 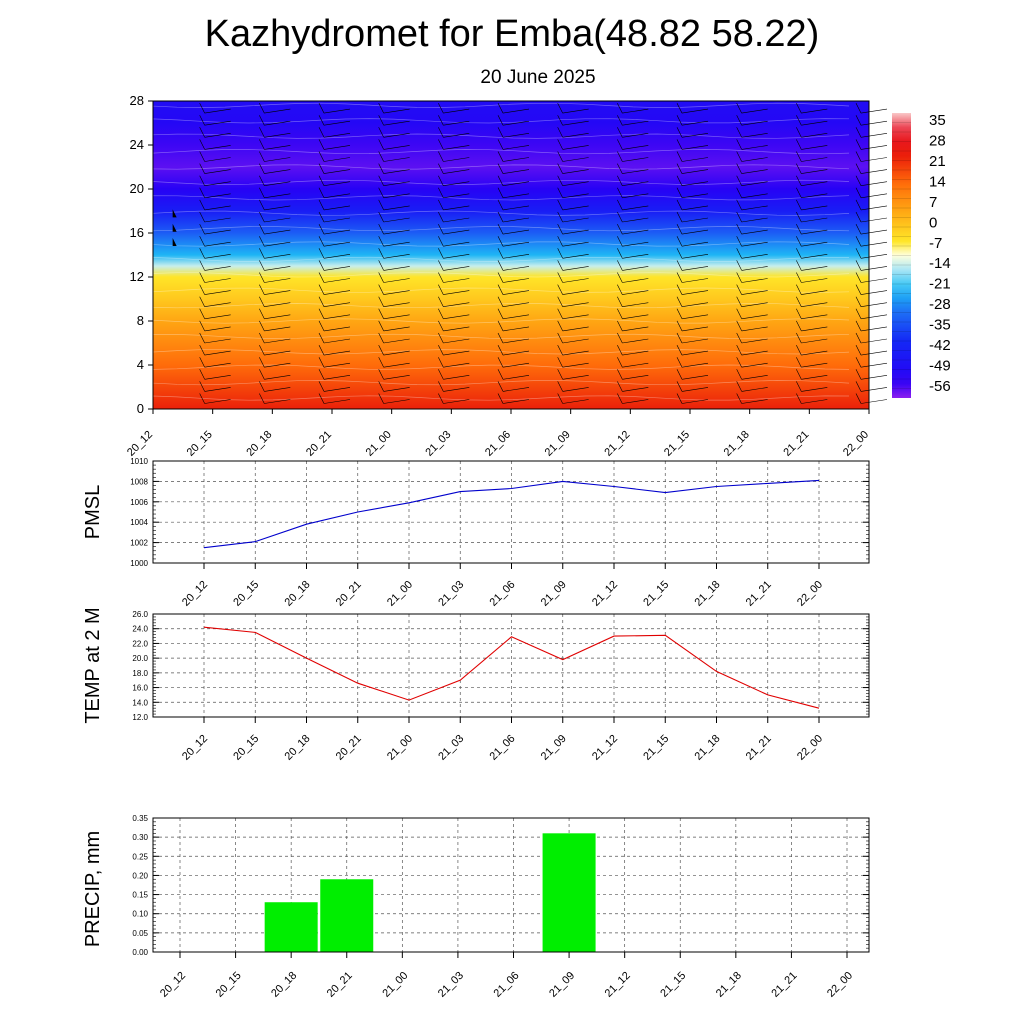 I want to click on y-tick-label: 1006, so click(x=139, y=502).